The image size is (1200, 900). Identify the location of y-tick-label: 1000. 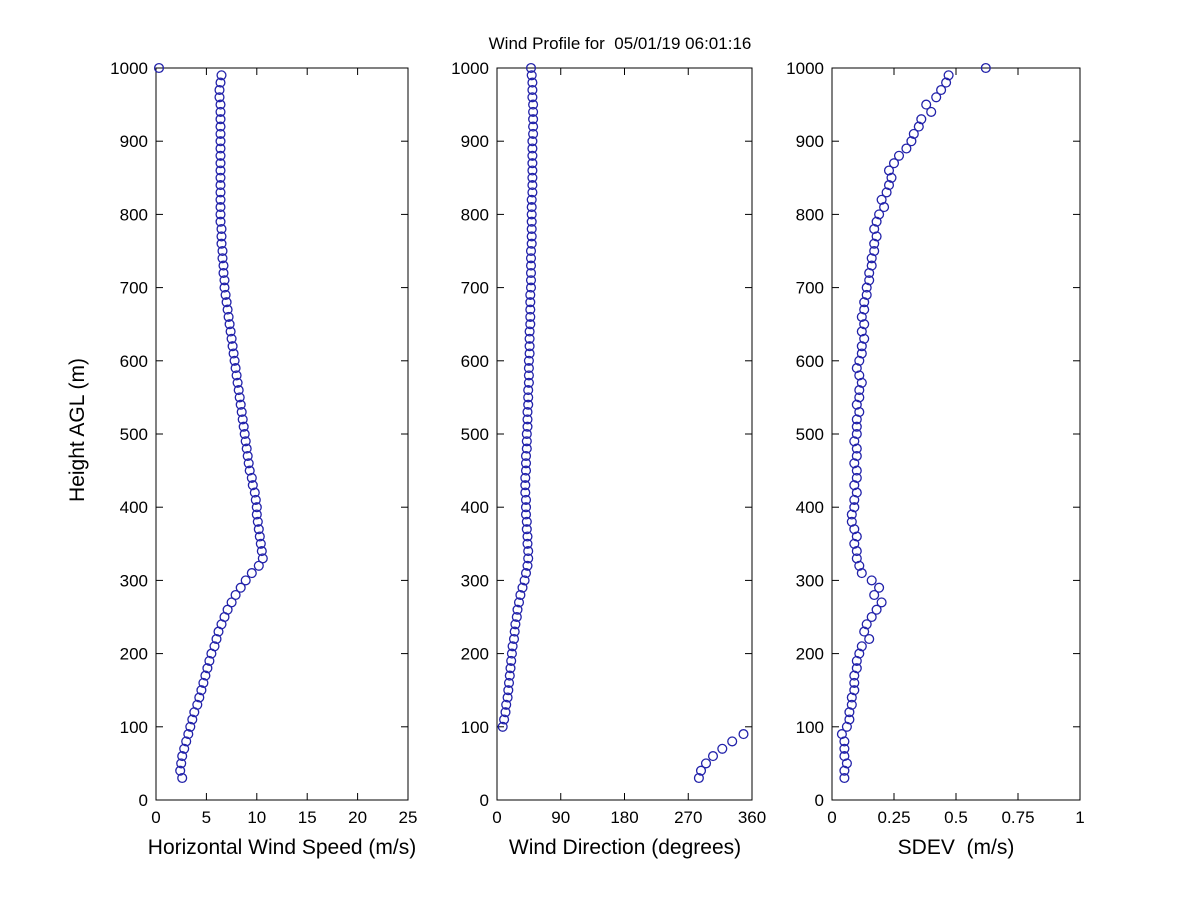
(805, 68).